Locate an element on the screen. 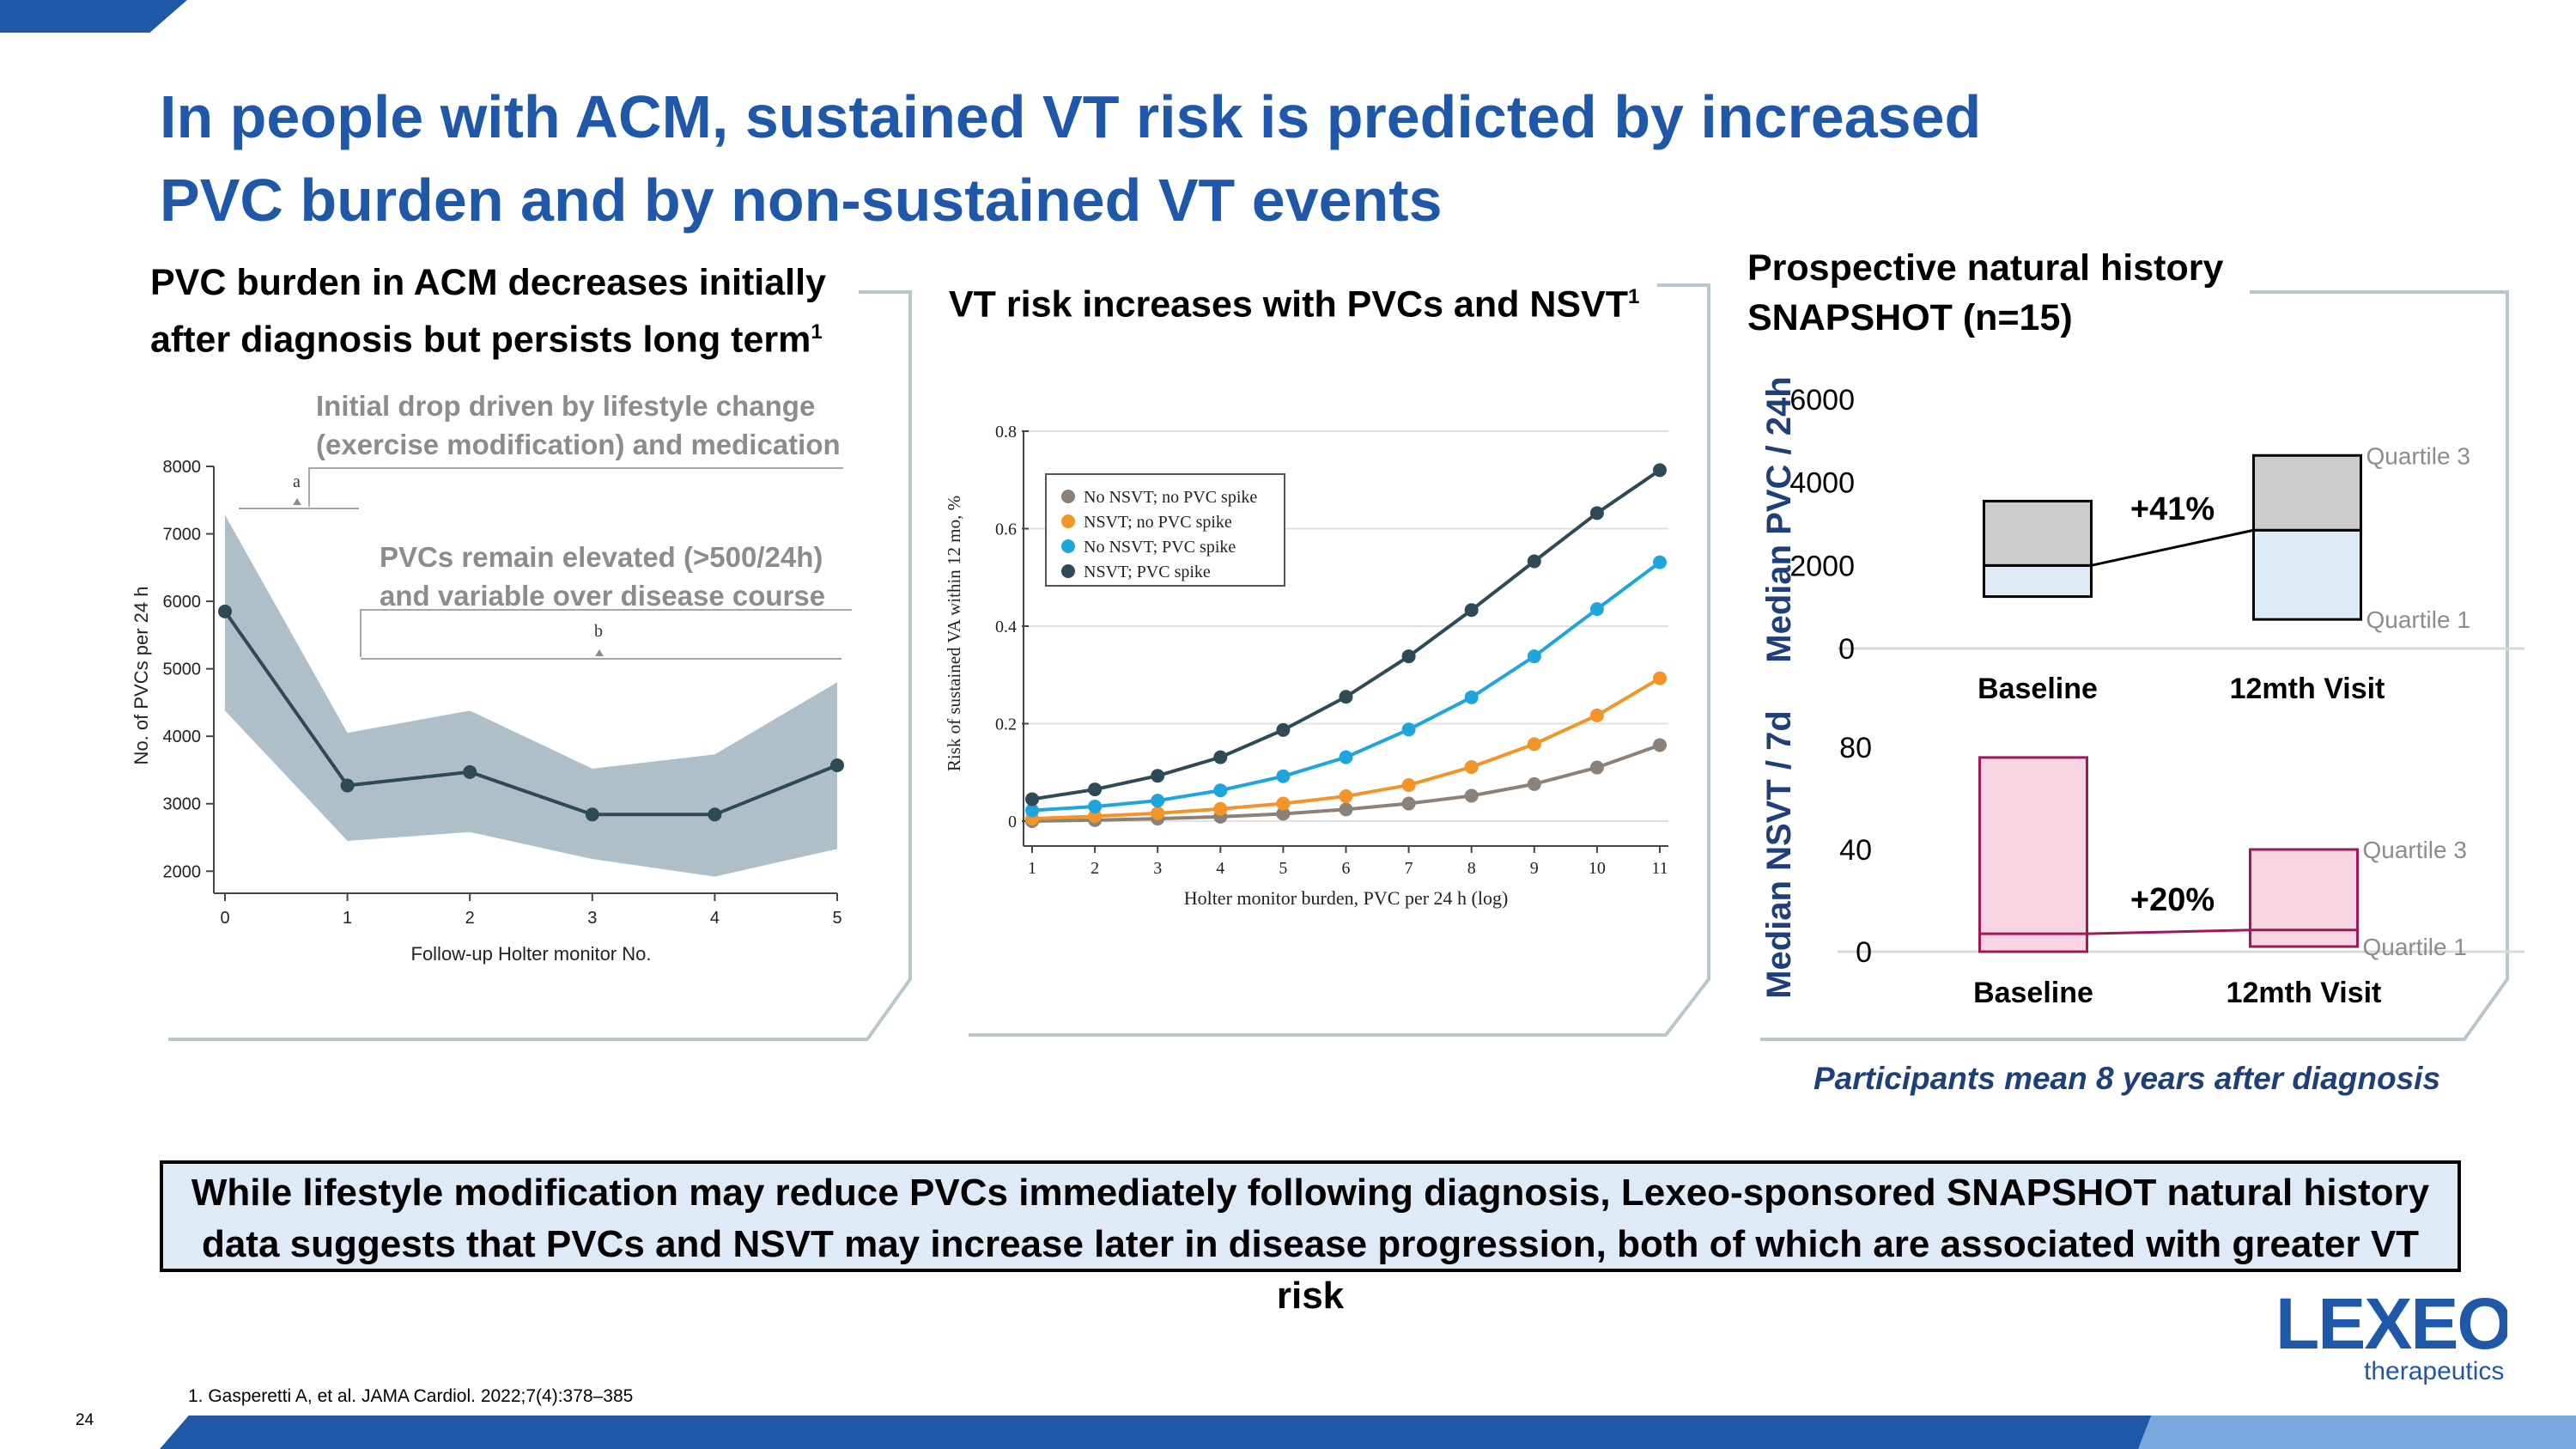 This screenshot has height=1449, width=2576. panel2-heading-text: VT risk increases with PVCs and NSVT is located at coordinates (1289, 304).